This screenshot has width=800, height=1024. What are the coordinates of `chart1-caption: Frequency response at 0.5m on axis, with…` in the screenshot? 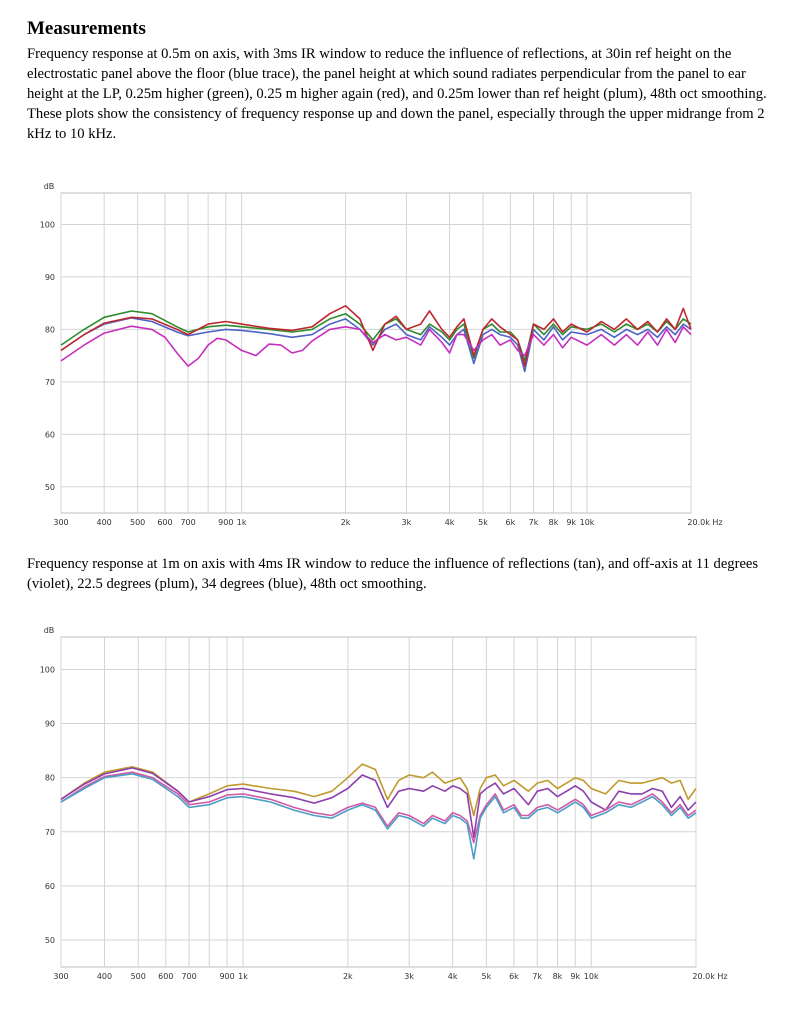 It's located at (397, 94).